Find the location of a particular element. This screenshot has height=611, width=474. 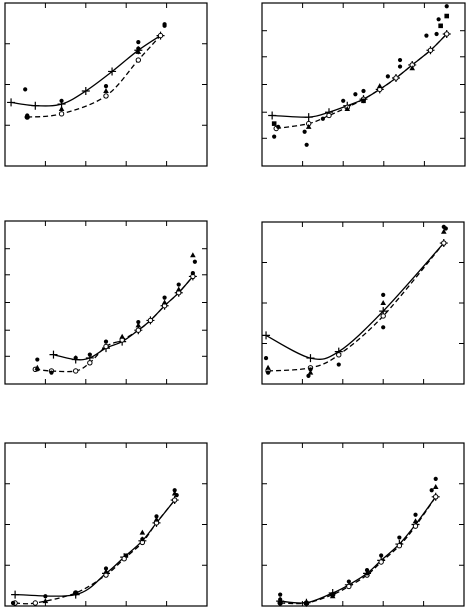

chart-panel-top-right is located at coordinates (363, 84).